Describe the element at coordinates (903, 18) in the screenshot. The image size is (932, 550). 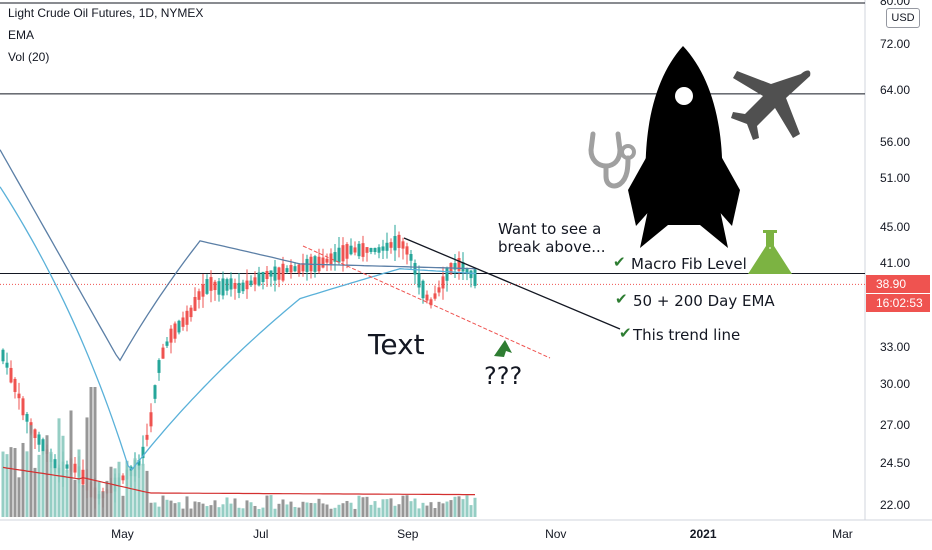
I see `currency-button: USD` at that location.